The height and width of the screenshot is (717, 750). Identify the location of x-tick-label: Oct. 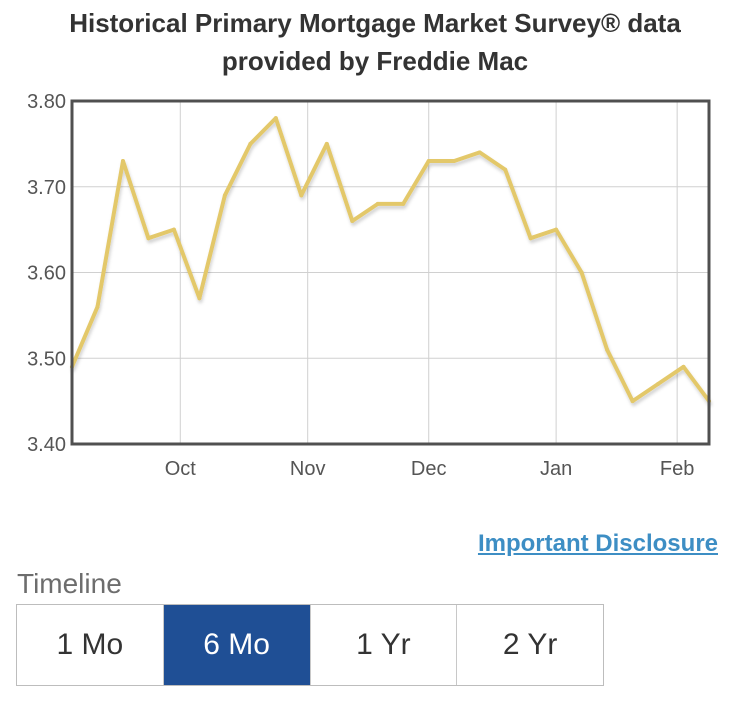
(181, 469).